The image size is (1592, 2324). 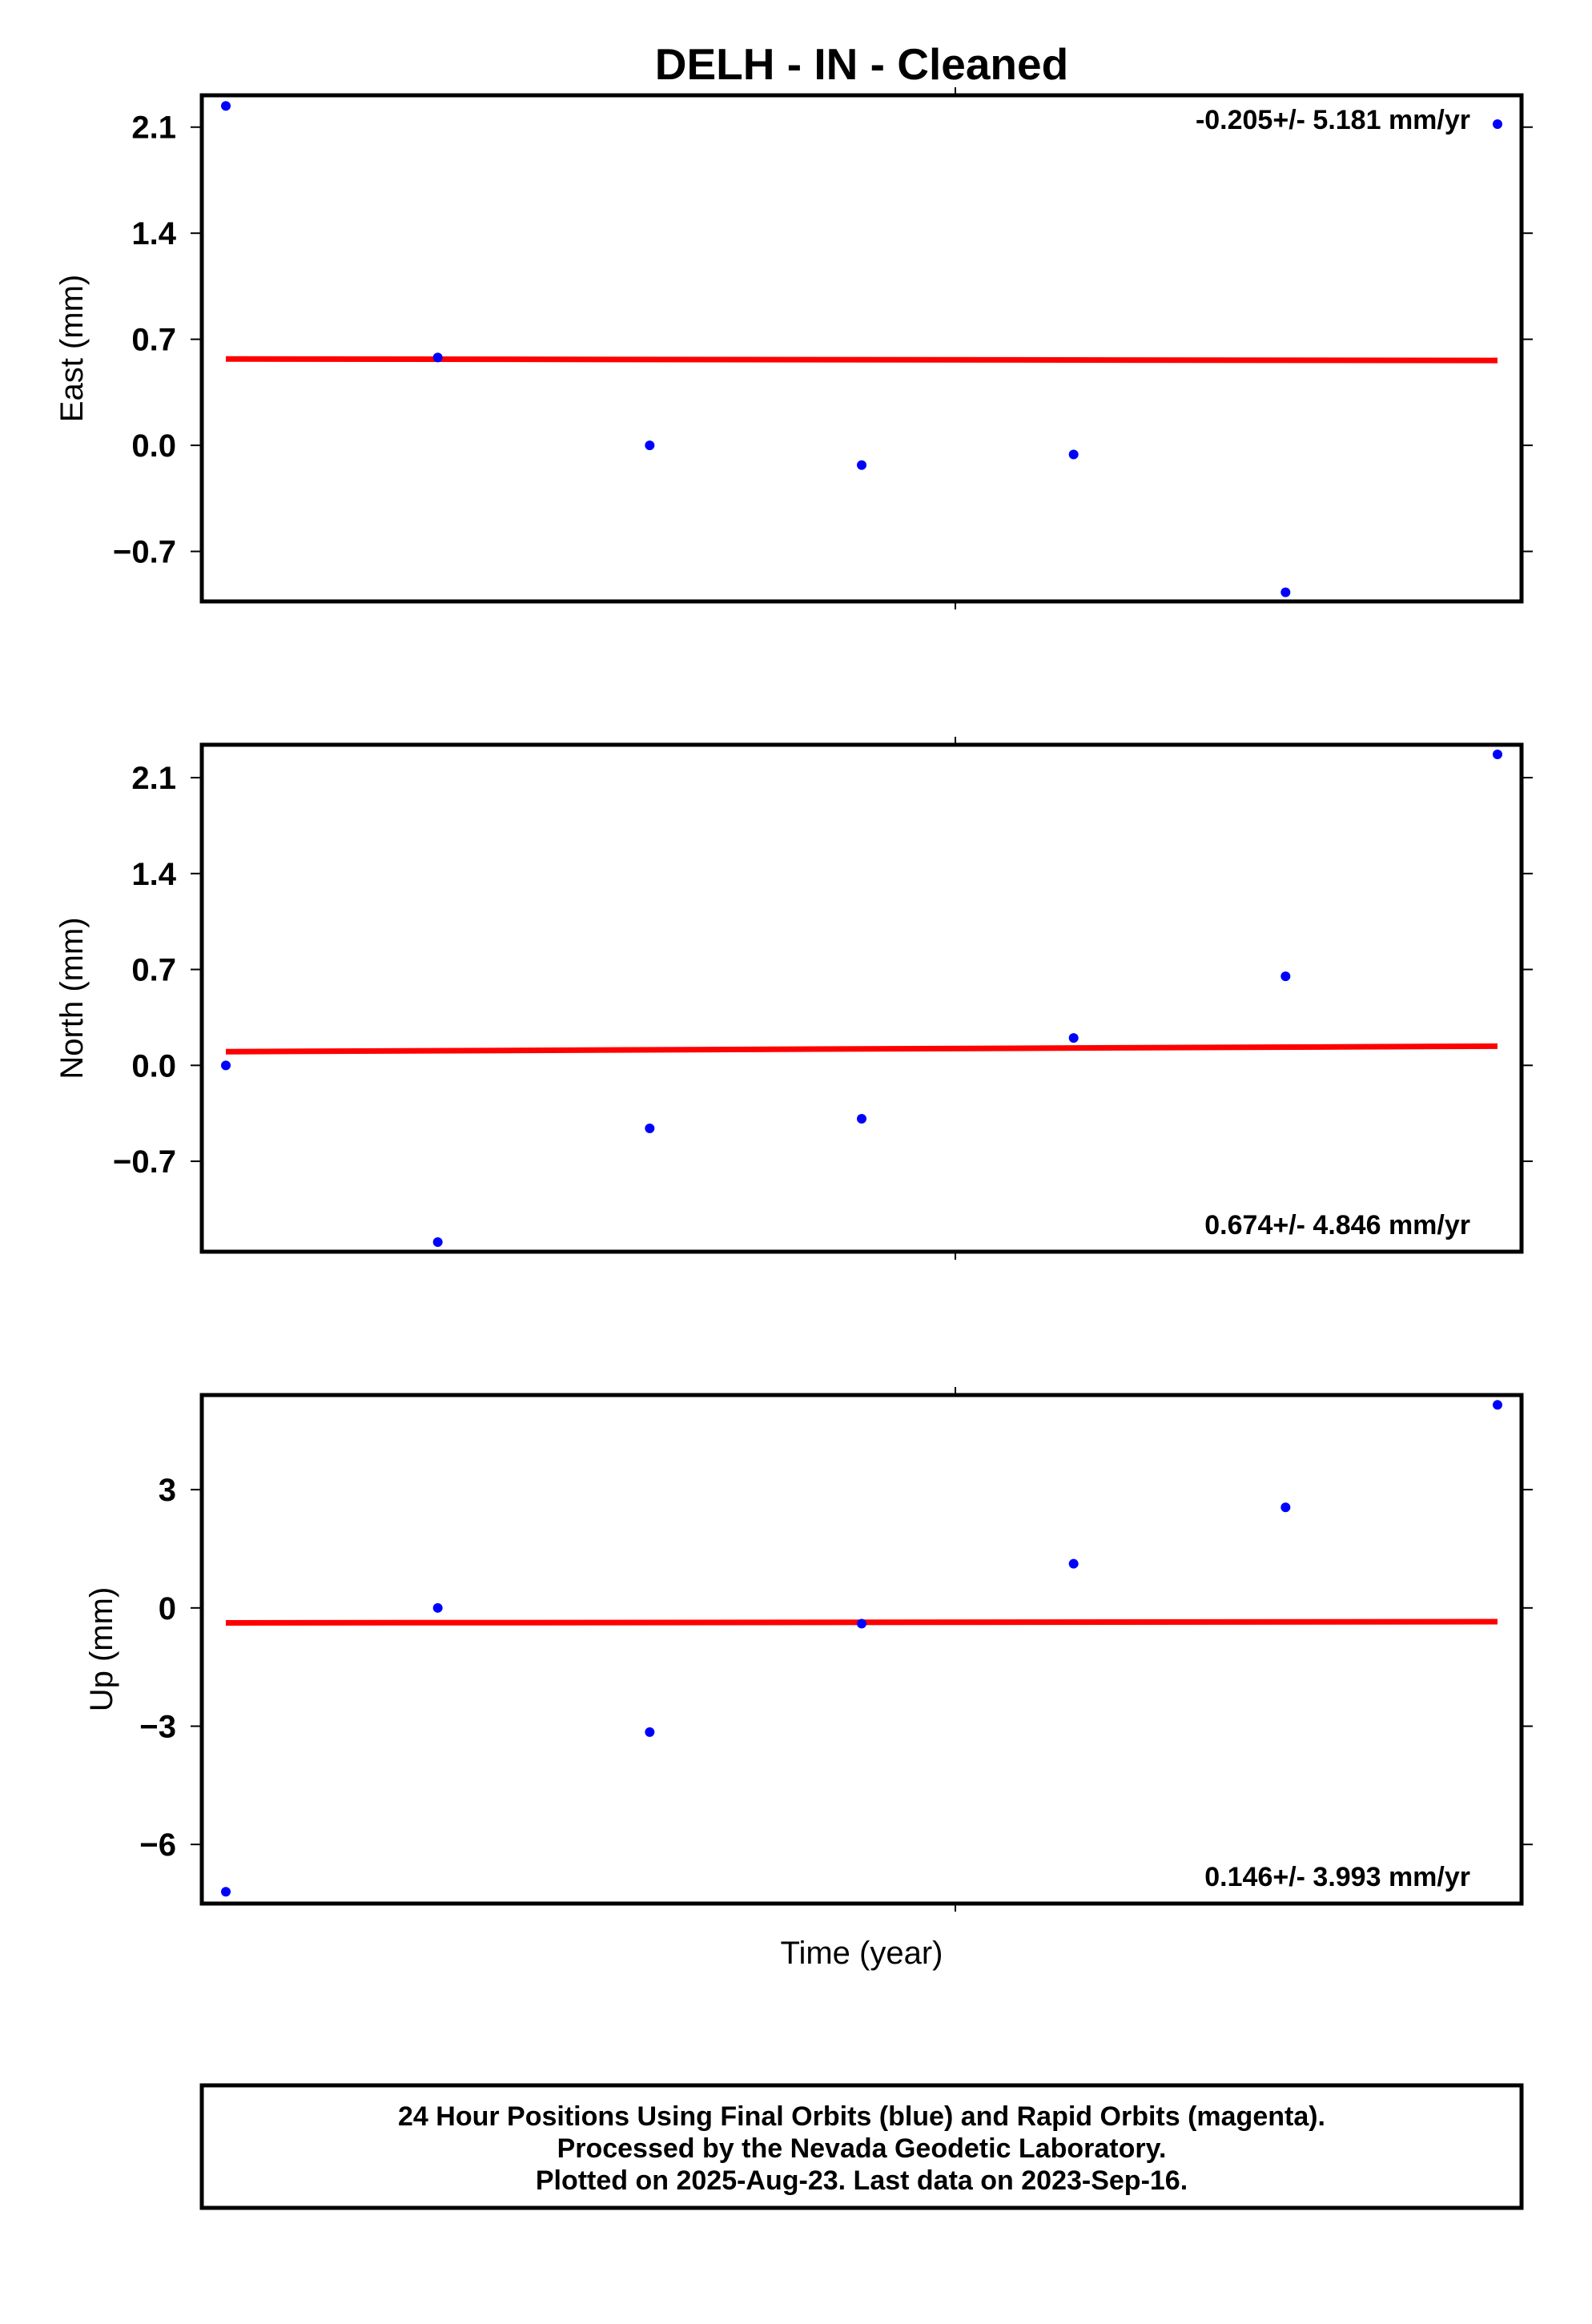 What do you see at coordinates (862, 1953) in the screenshot?
I see `x-axis-label: Time (year)` at bounding box center [862, 1953].